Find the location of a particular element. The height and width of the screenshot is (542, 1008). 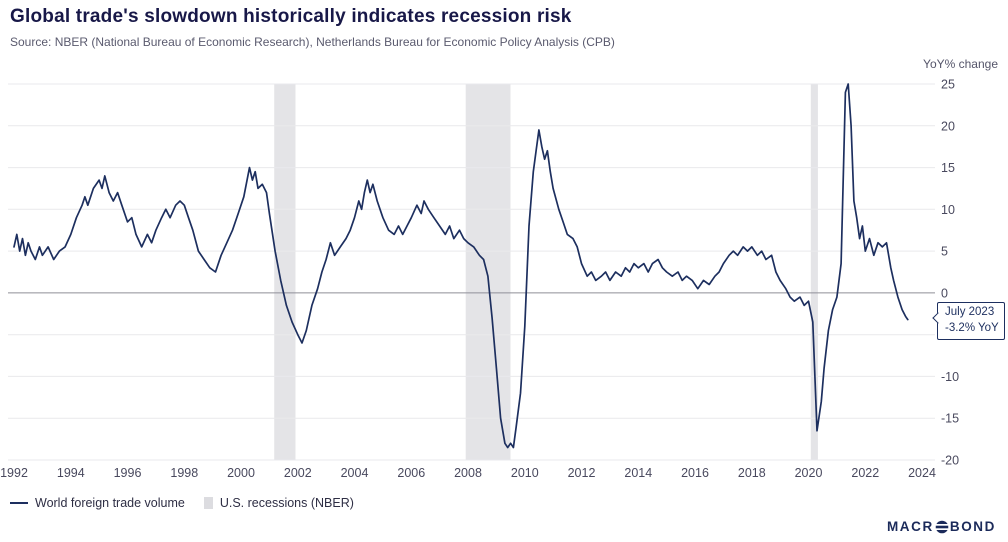

x-tick-label: 2016 is located at coordinates (695, 473).